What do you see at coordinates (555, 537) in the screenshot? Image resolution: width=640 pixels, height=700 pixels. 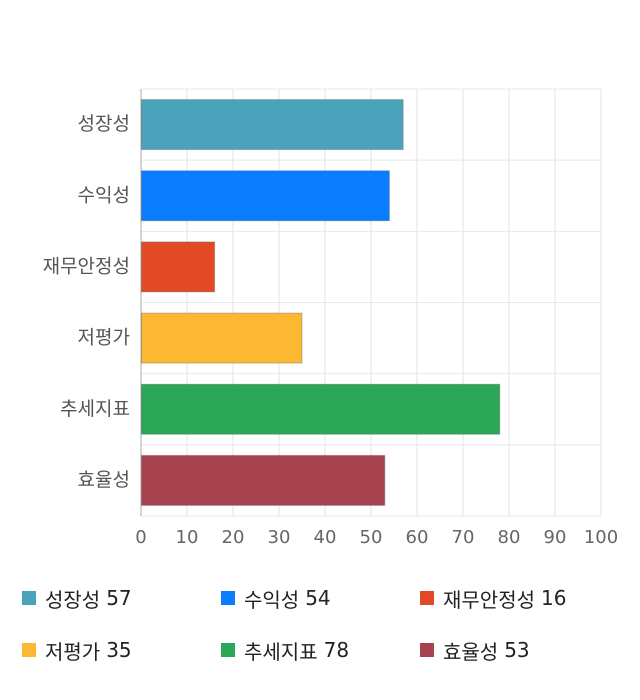 I see `x-tick-label: 90` at bounding box center [555, 537].